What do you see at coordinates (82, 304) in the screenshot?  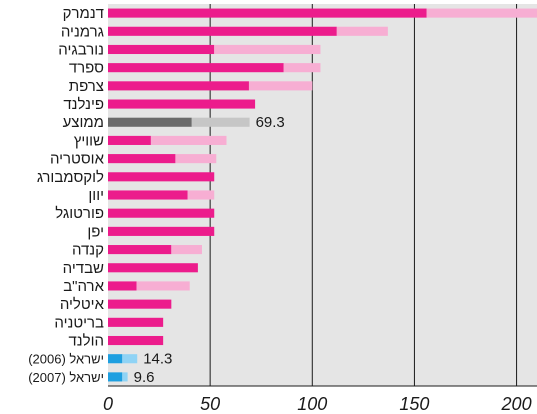 I see `category-label: איטליה` at bounding box center [82, 304].